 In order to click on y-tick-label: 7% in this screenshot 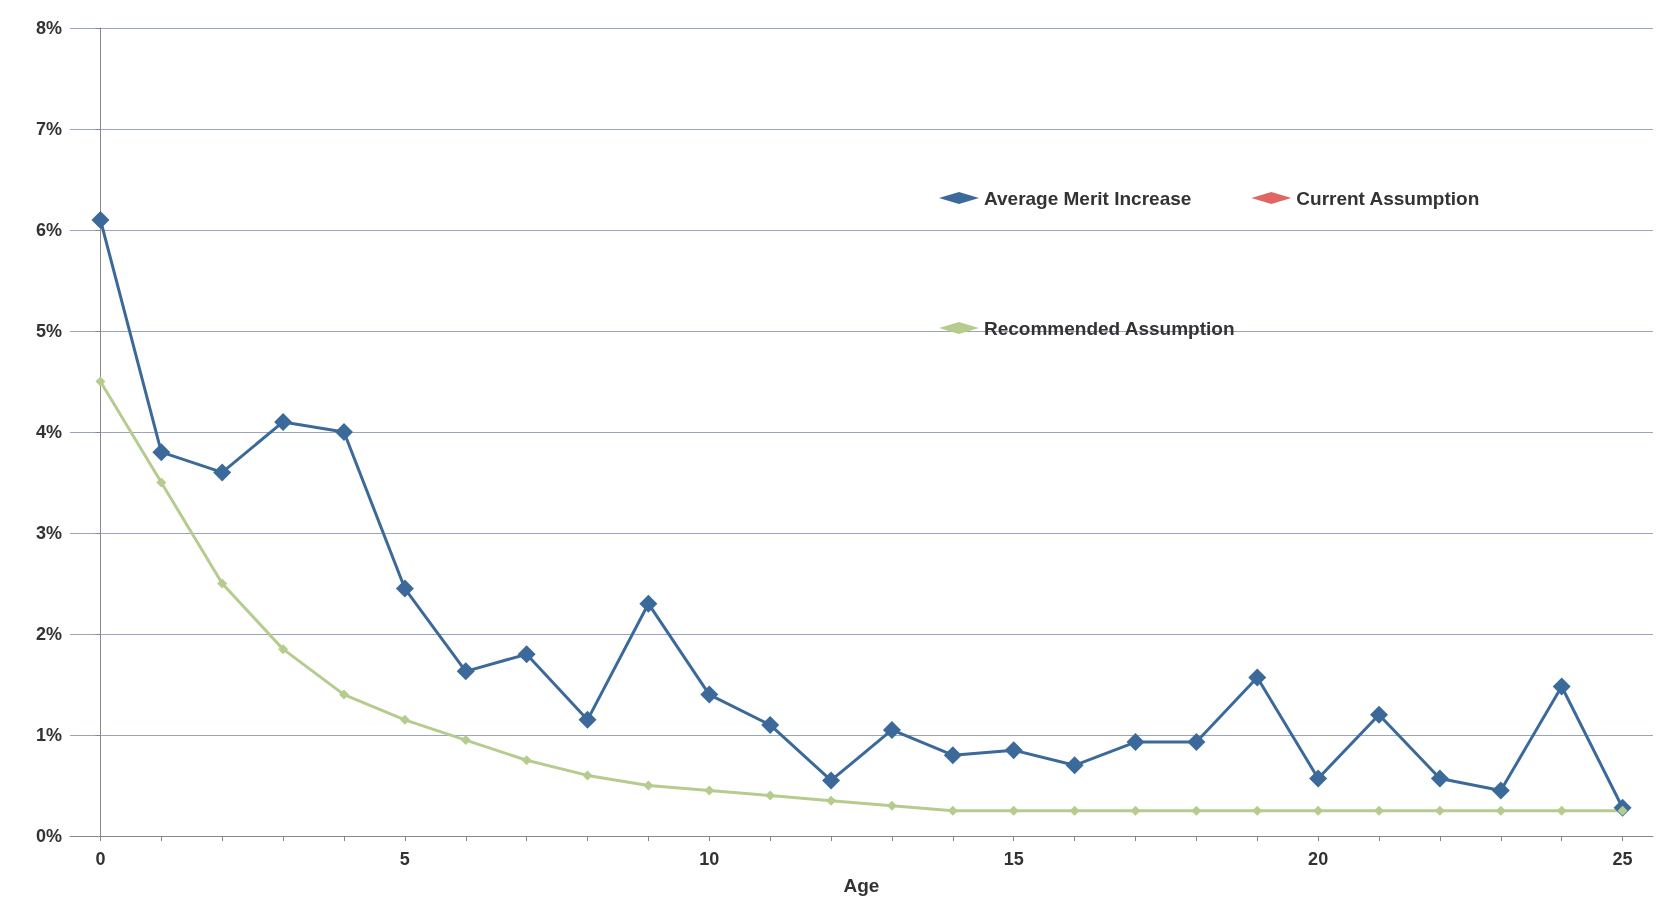, I will do `click(48, 129)`.